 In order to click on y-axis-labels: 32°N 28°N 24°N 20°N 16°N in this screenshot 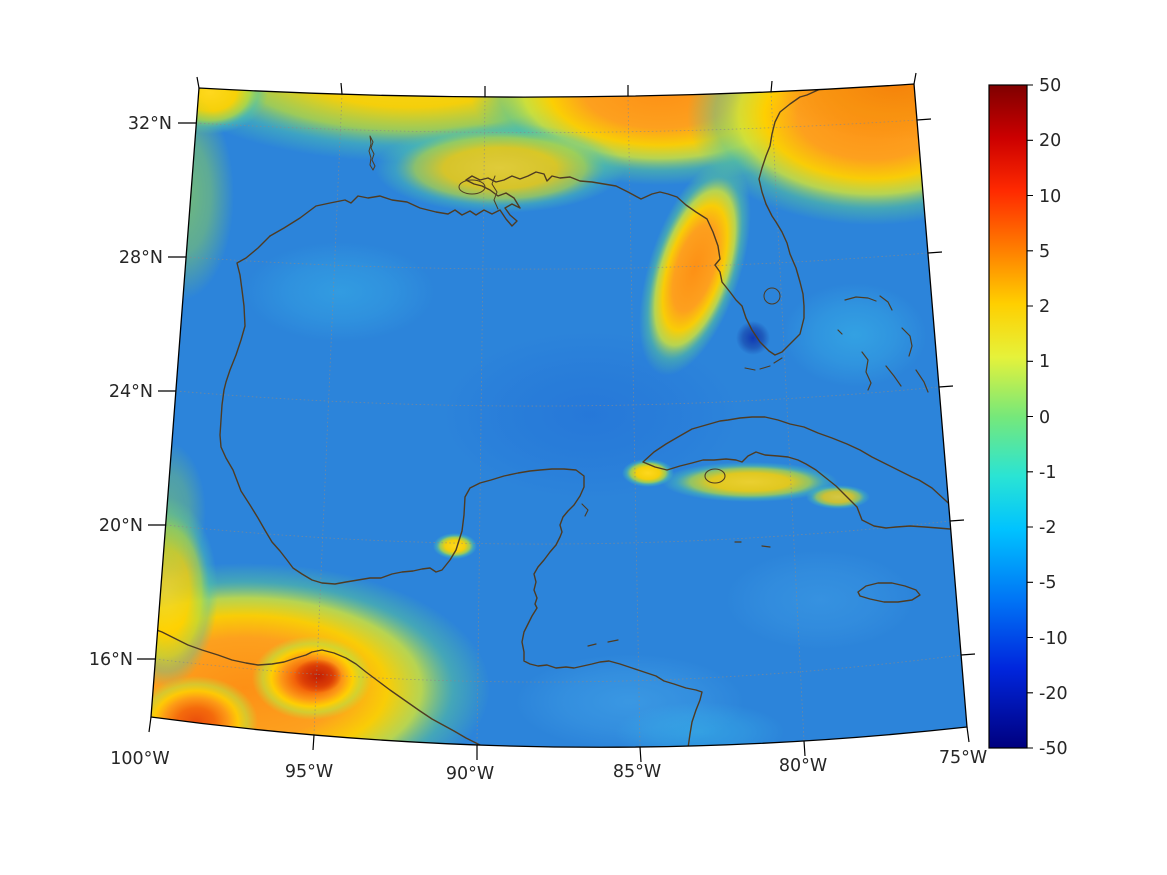, I will do `click(130, 392)`.